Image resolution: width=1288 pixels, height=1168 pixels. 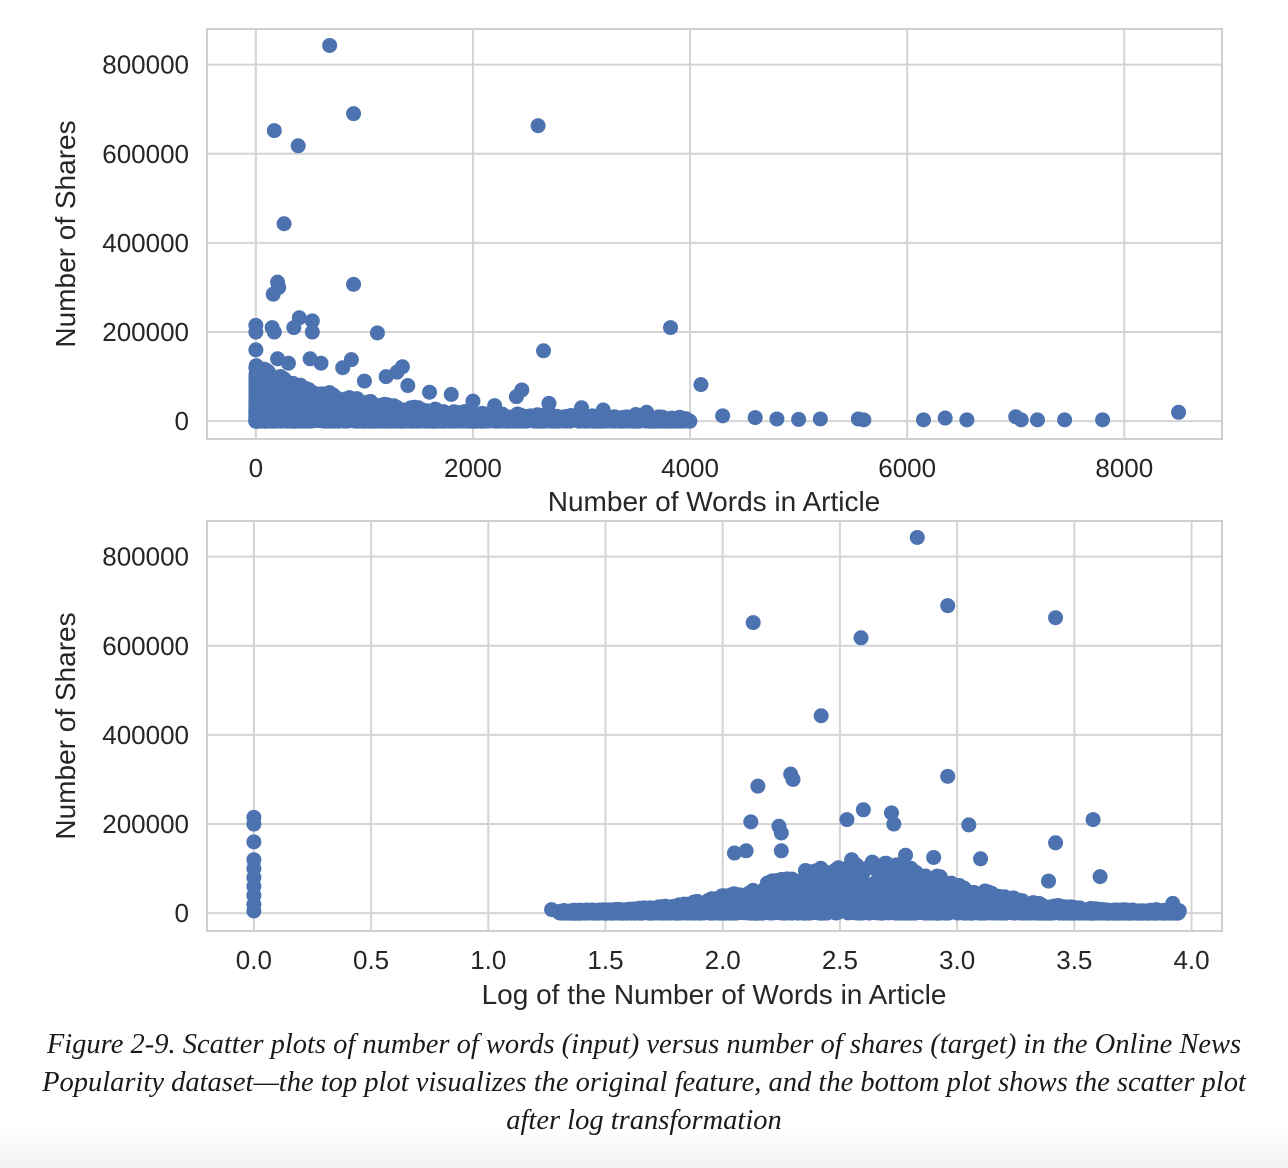 What do you see at coordinates (145, 65) in the screenshot?
I see `y-tick-label: 800000` at bounding box center [145, 65].